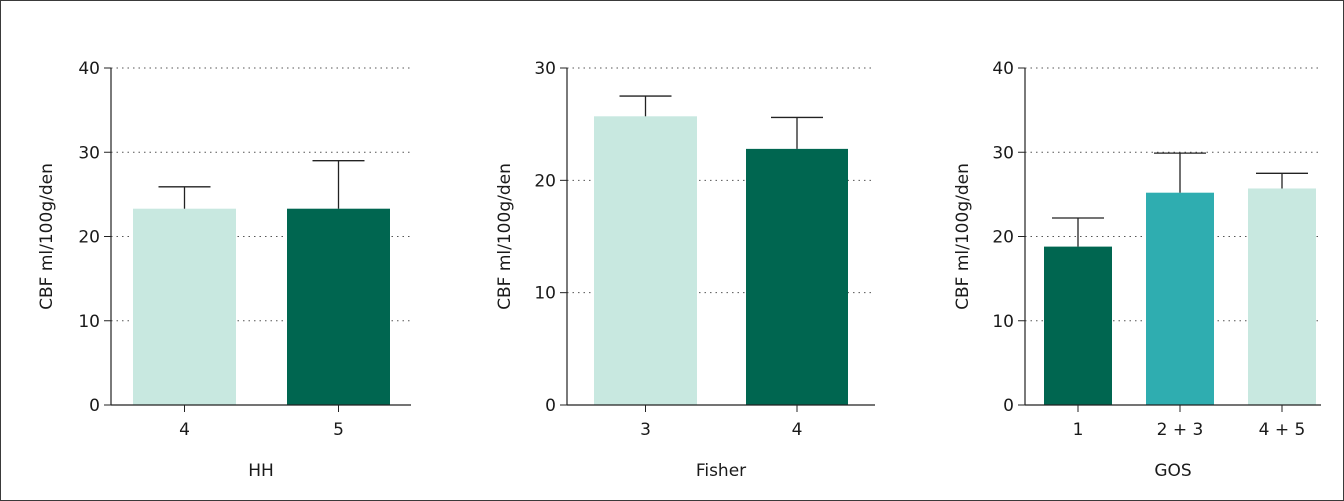  I want to click on bar-2+3, so click(1180, 298).